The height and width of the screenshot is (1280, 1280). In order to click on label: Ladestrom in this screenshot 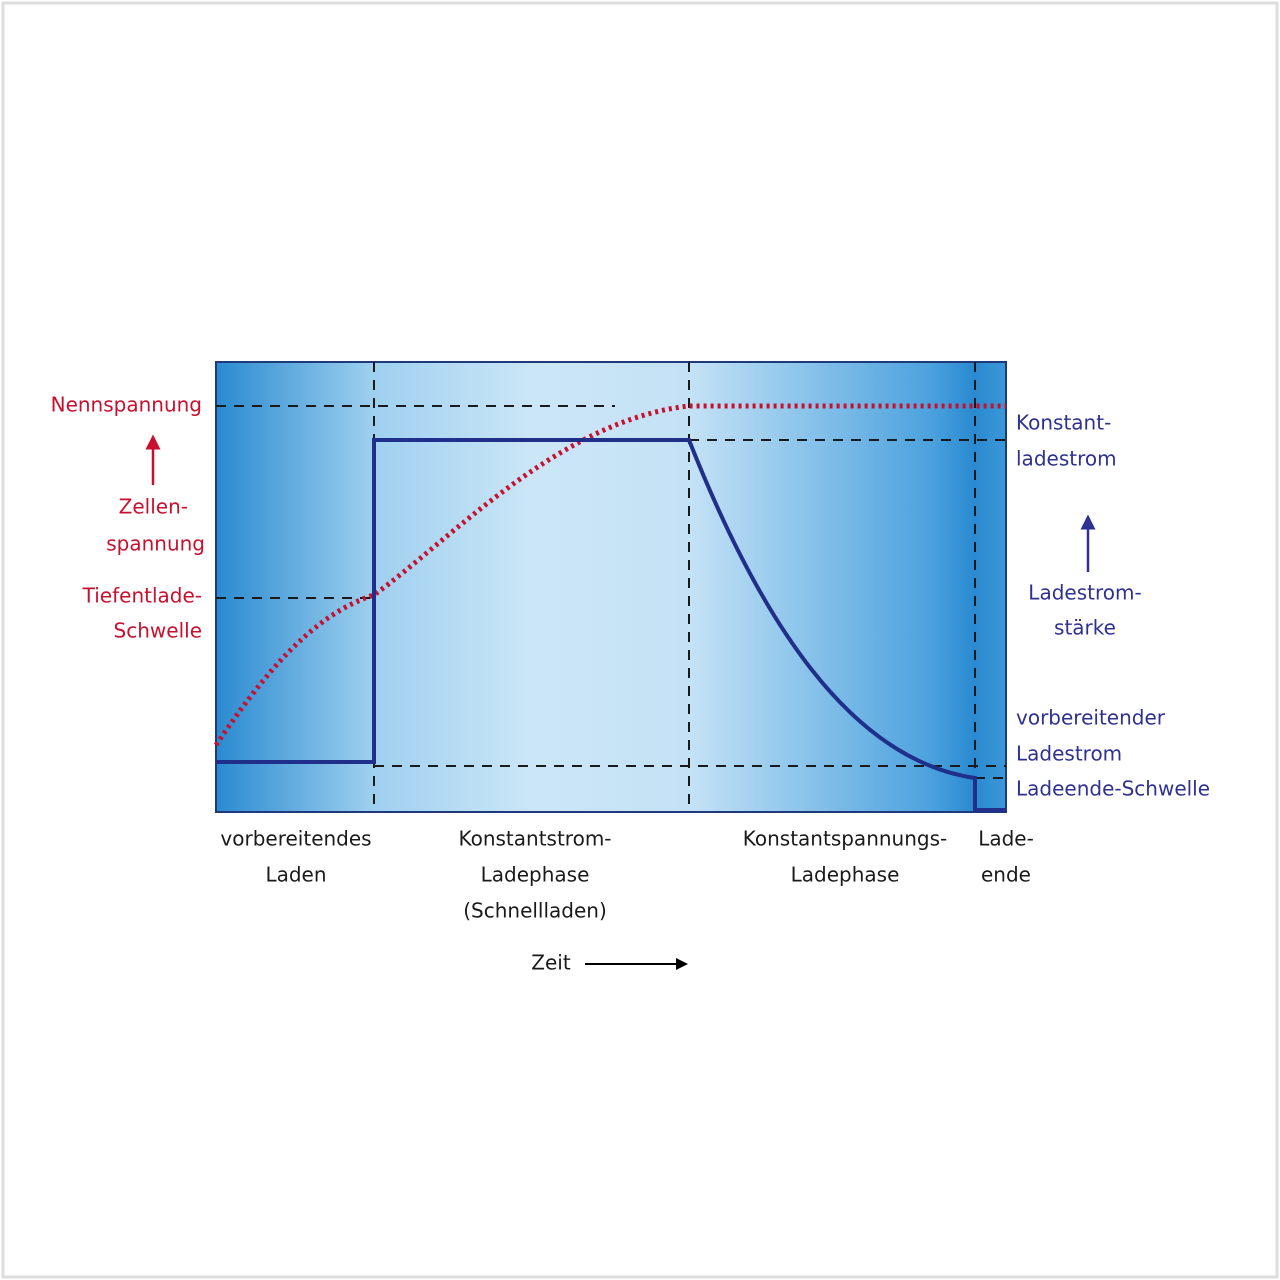, I will do `click(1069, 754)`.